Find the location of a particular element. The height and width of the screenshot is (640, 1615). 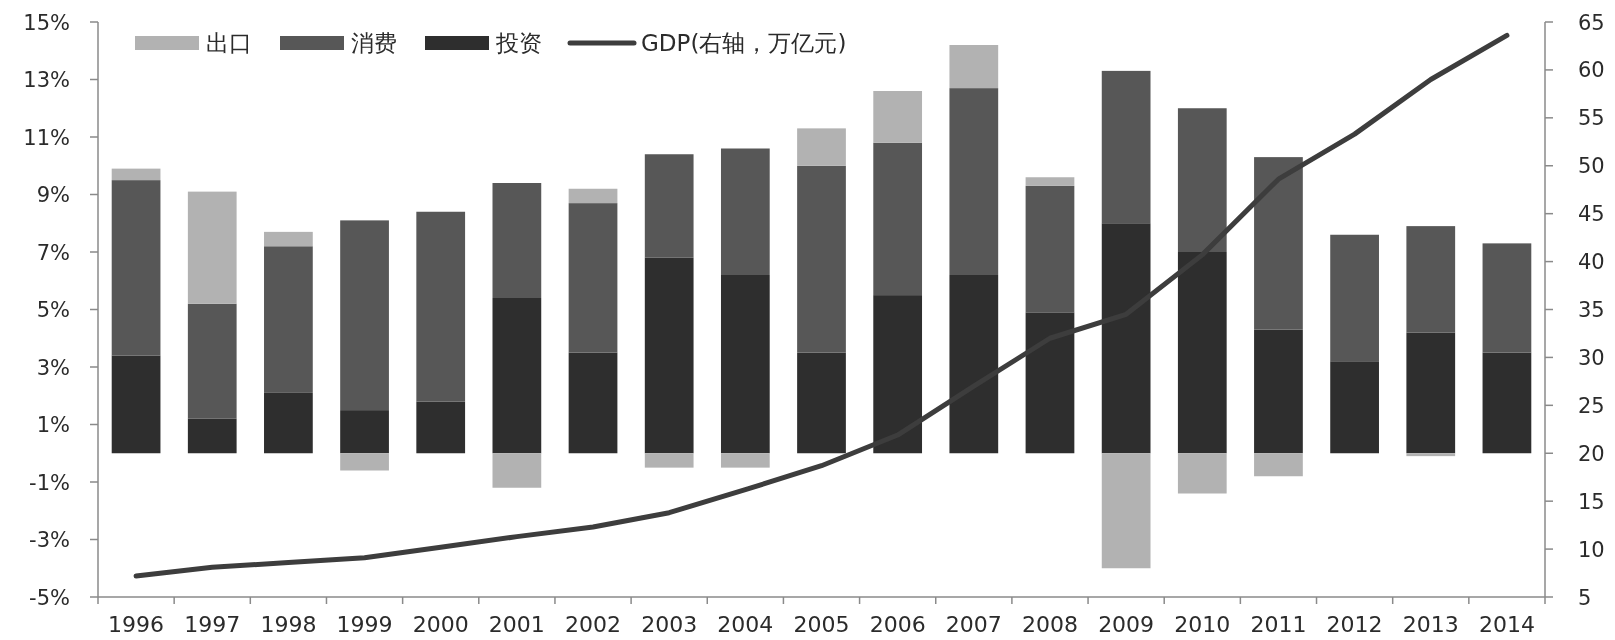

x-tick-label: 2007 is located at coordinates (973, 624).